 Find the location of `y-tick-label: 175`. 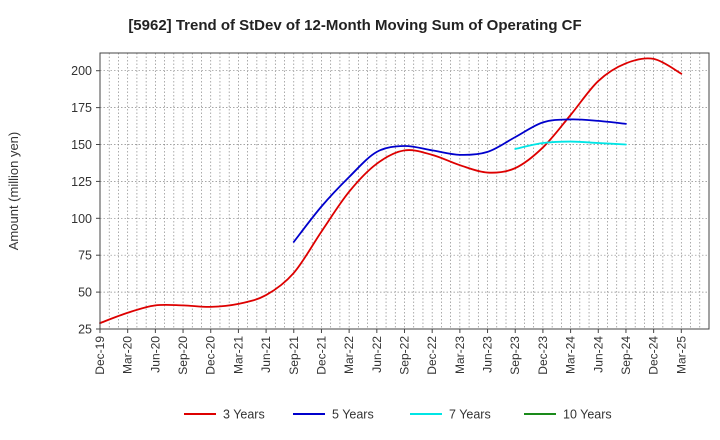

y-tick-label: 175 is located at coordinates (81, 108).